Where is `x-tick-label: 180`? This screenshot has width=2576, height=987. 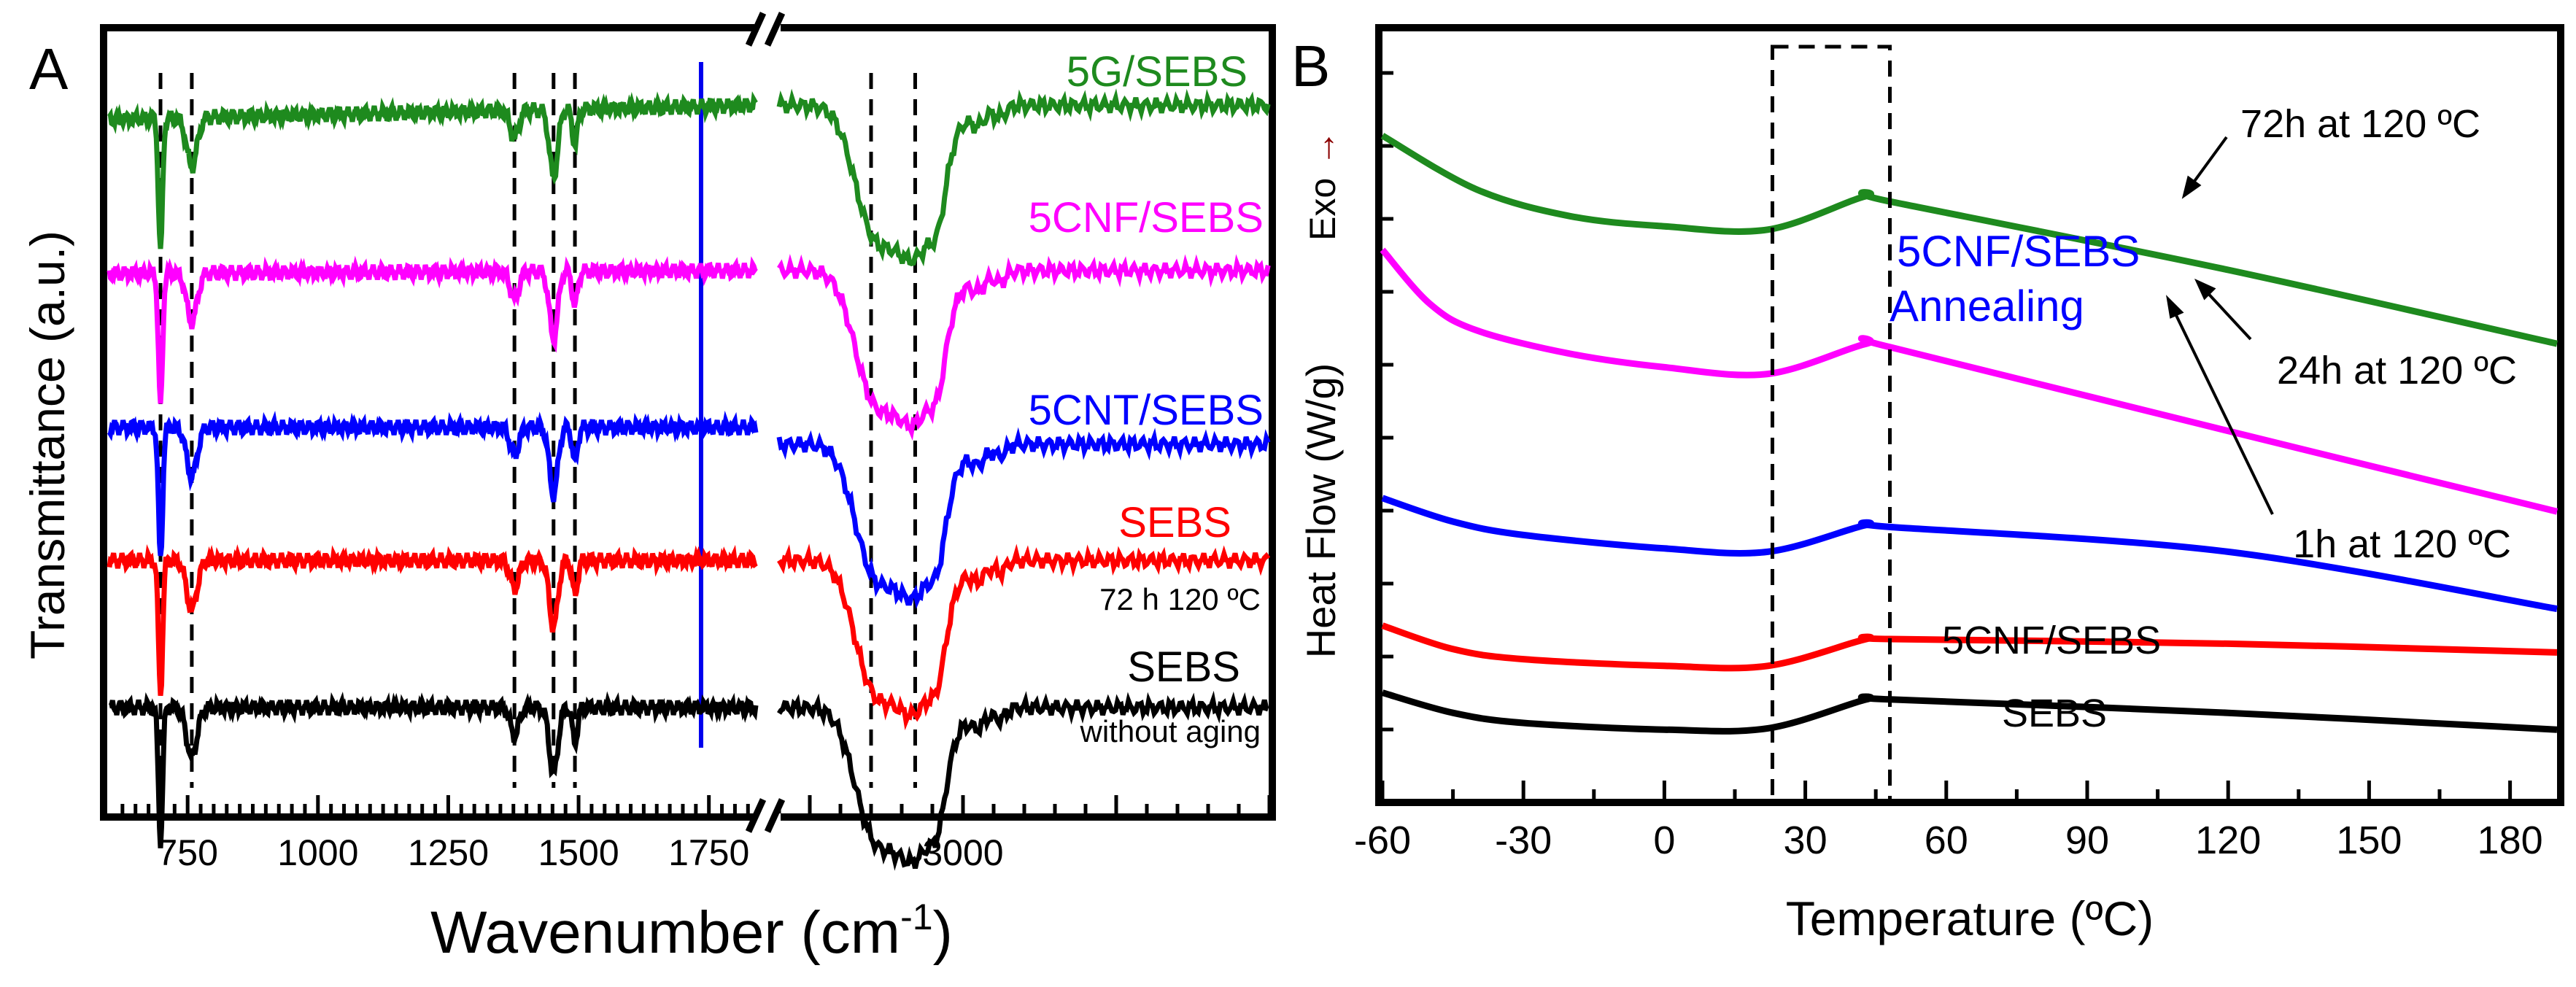 x-tick-label: 180 is located at coordinates (2510, 840).